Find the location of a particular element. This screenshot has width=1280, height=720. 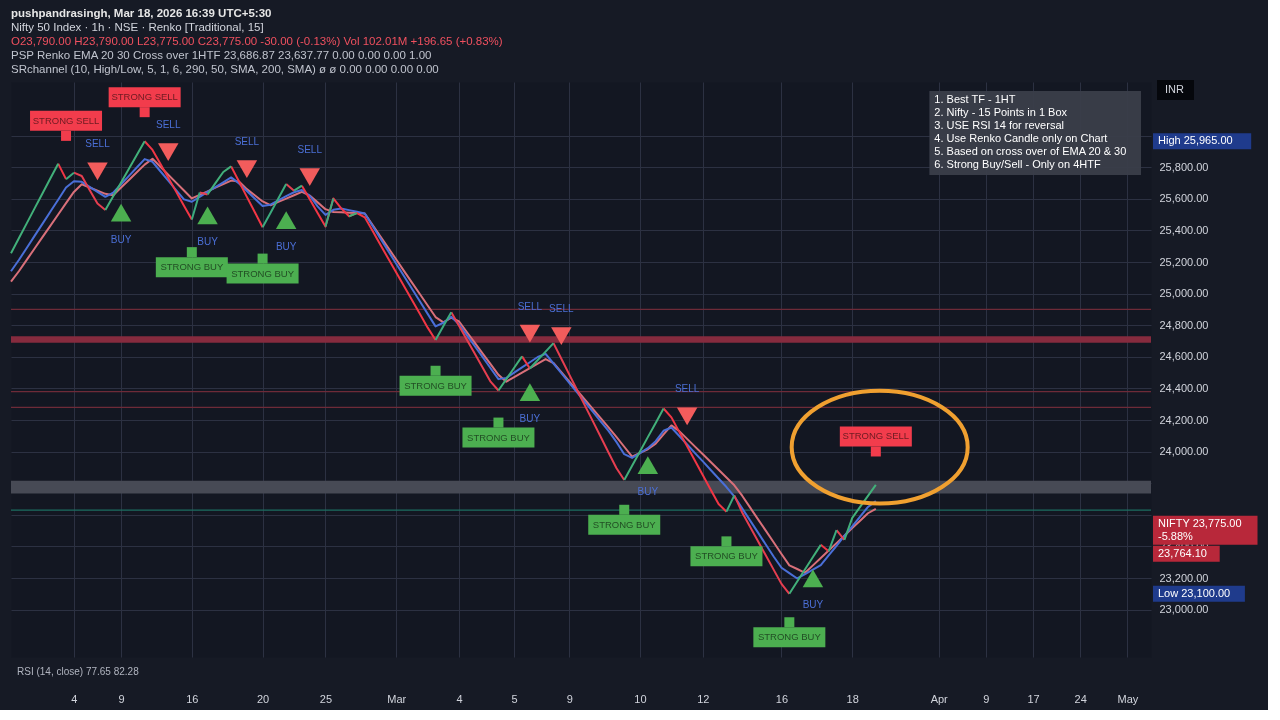

x-tick-label: 17 is located at coordinates (1033, 698).